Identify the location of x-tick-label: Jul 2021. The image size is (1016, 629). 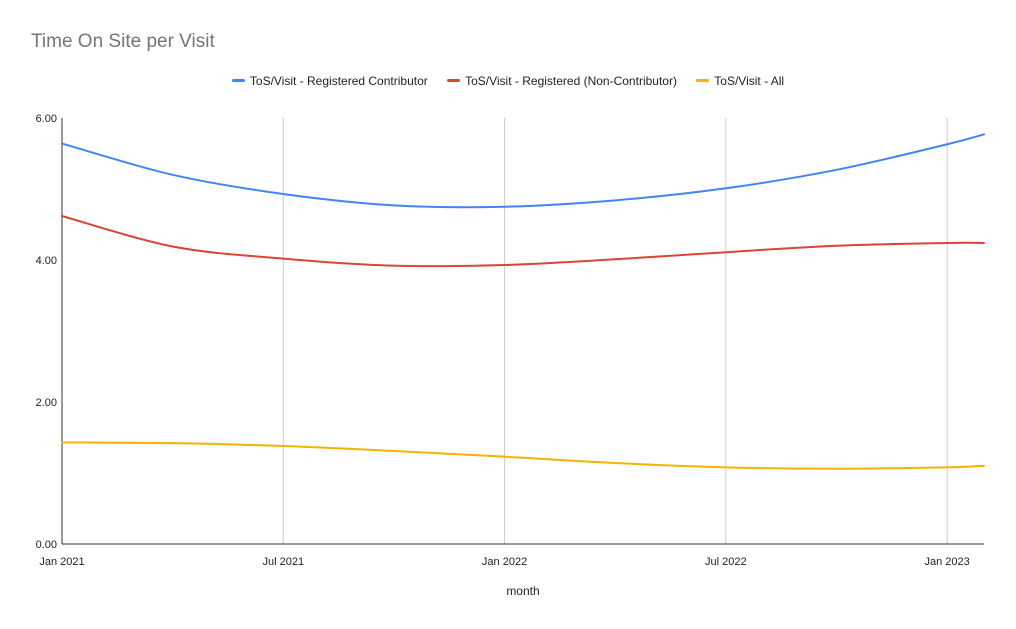
(283, 562).